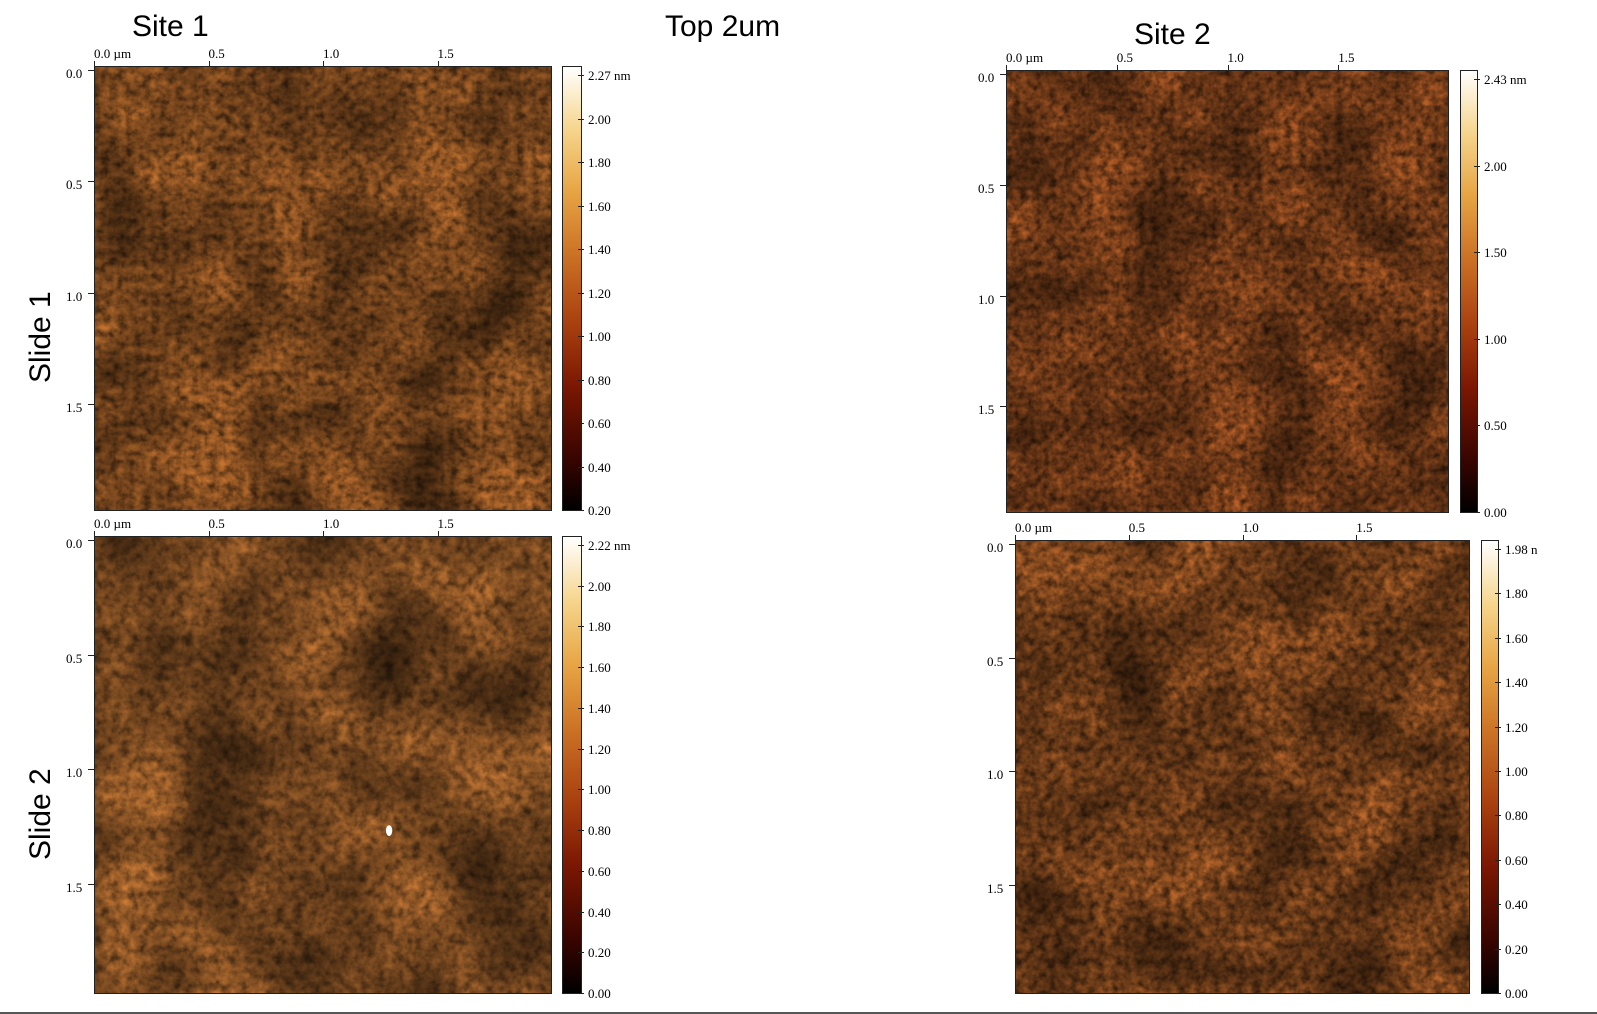 This screenshot has width=1597, height=1014. What do you see at coordinates (1490, 767) in the screenshot?
I see `colorbar-slide2-site2` at bounding box center [1490, 767].